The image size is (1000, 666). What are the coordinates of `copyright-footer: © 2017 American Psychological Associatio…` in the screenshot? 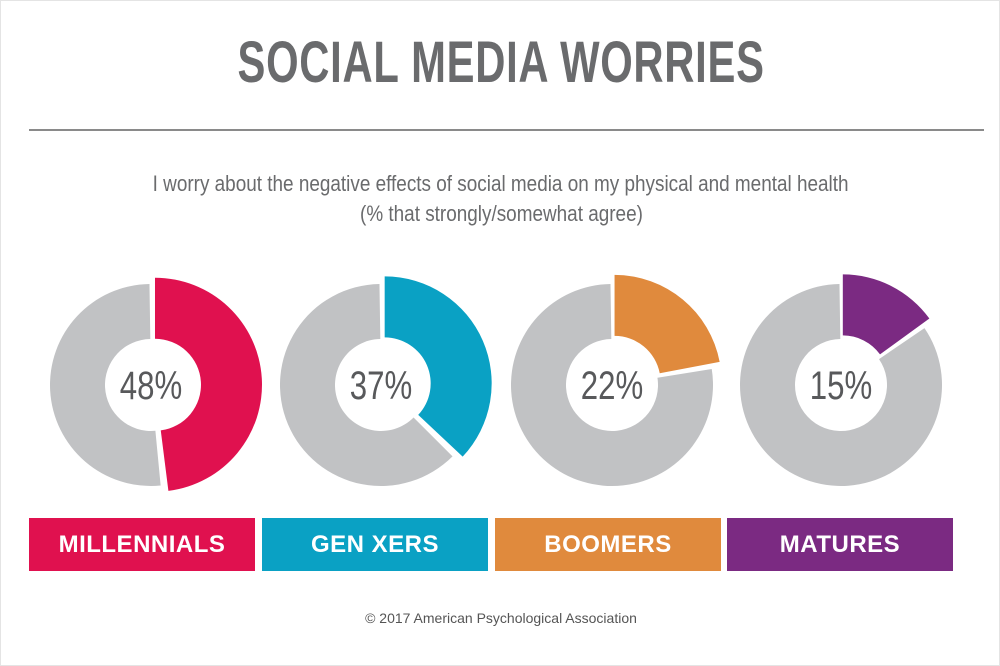 It's located at (501, 618).